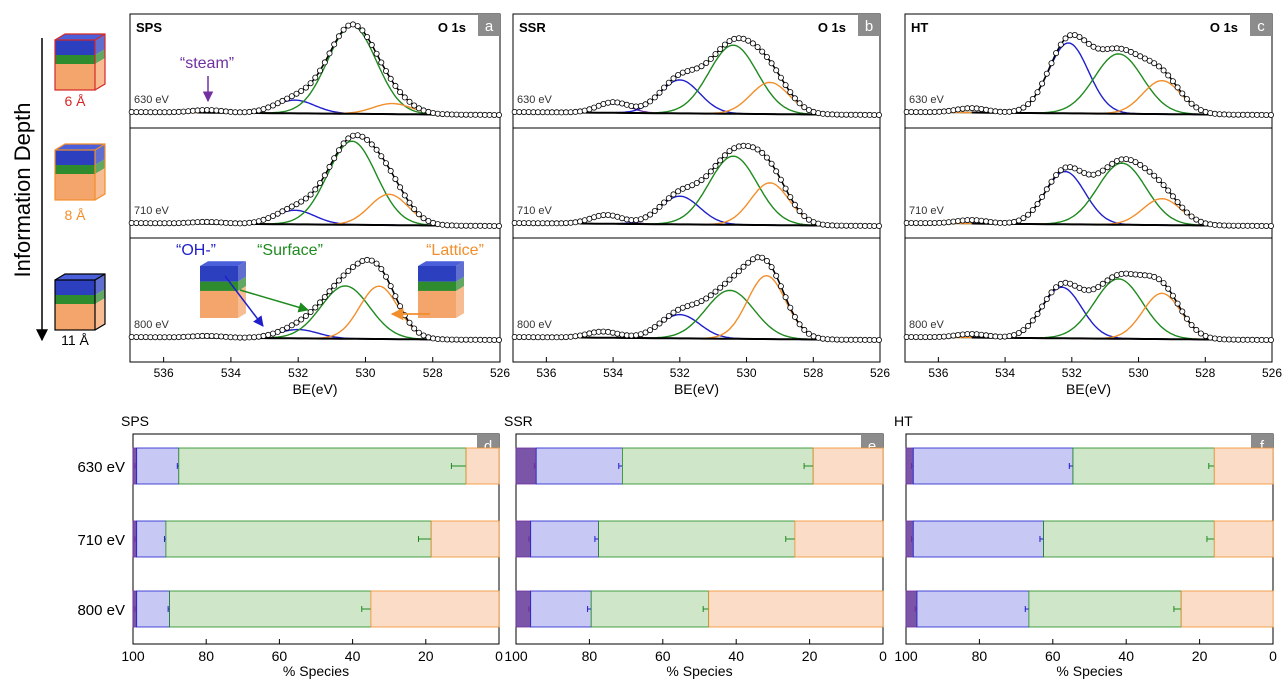 The height and width of the screenshot is (681, 1283). Describe the element at coordinates (516, 656) in the screenshot. I see `x-tick-label: 100` at that location.